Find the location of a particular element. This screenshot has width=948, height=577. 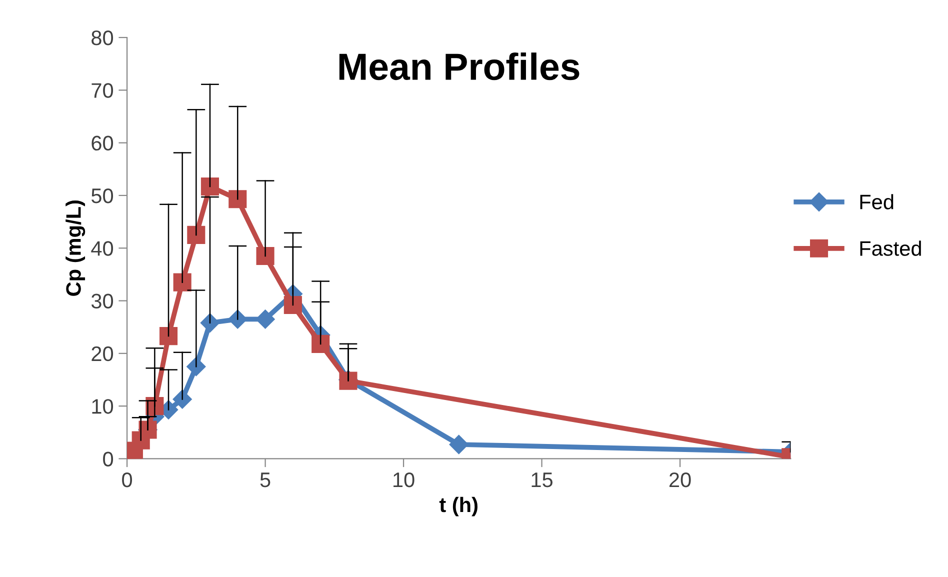

legend-label: Fasted is located at coordinates (890, 248).